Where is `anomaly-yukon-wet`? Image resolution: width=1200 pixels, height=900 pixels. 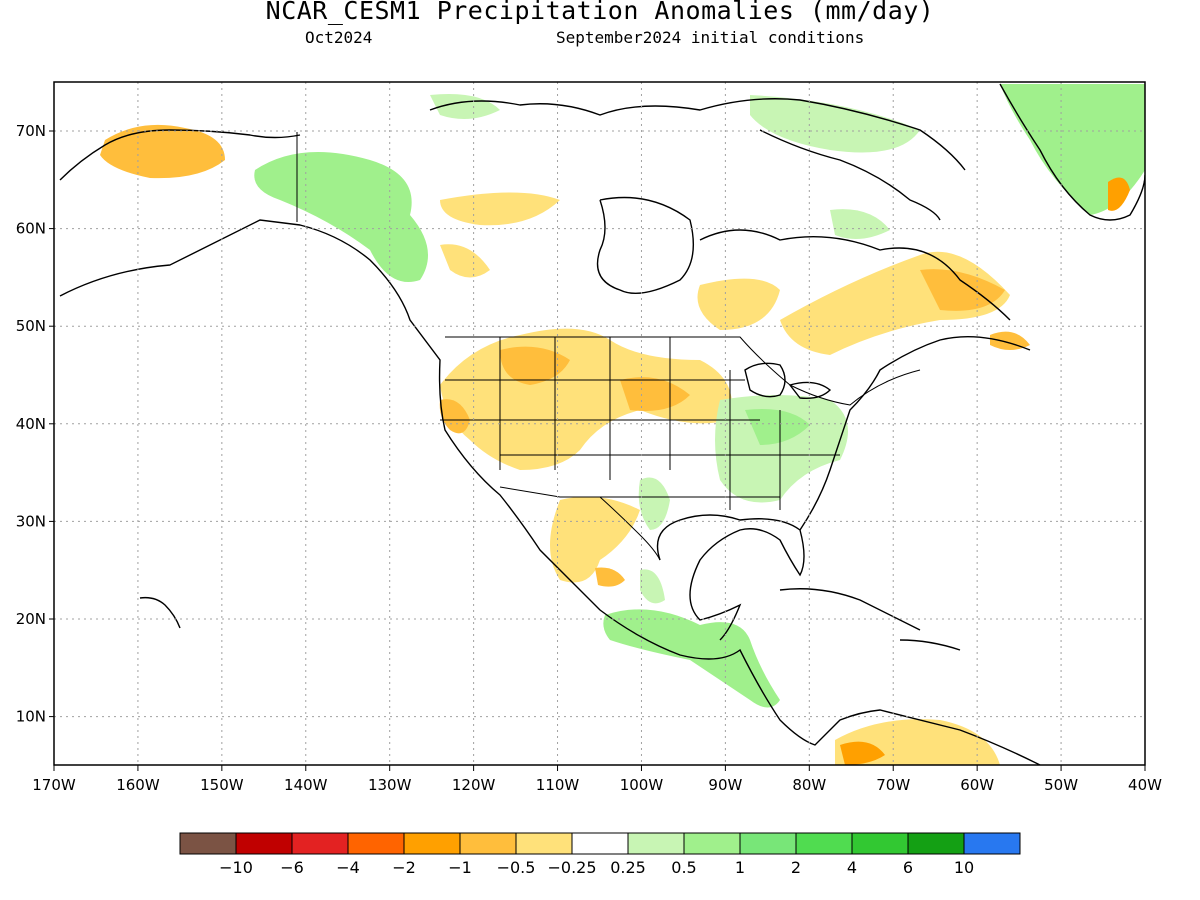
anomaly-yukon-wet is located at coordinates (341, 217).